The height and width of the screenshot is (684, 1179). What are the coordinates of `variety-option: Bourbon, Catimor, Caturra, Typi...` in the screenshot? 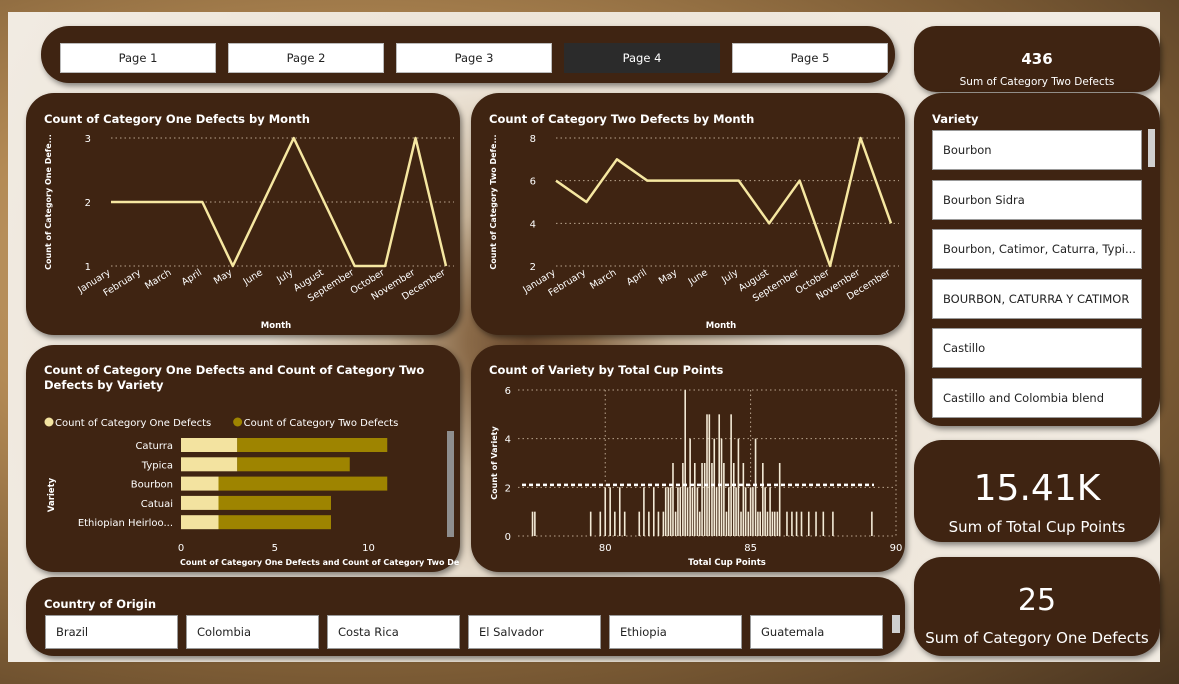 It's located at (1037, 249).